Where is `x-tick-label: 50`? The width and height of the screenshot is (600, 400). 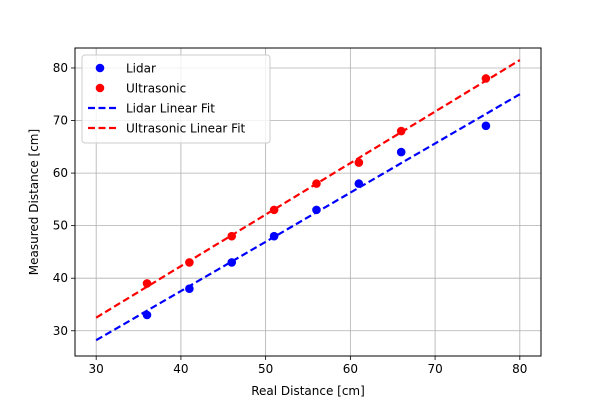 x-tick-label: 50 is located at coordinates (265, 369).